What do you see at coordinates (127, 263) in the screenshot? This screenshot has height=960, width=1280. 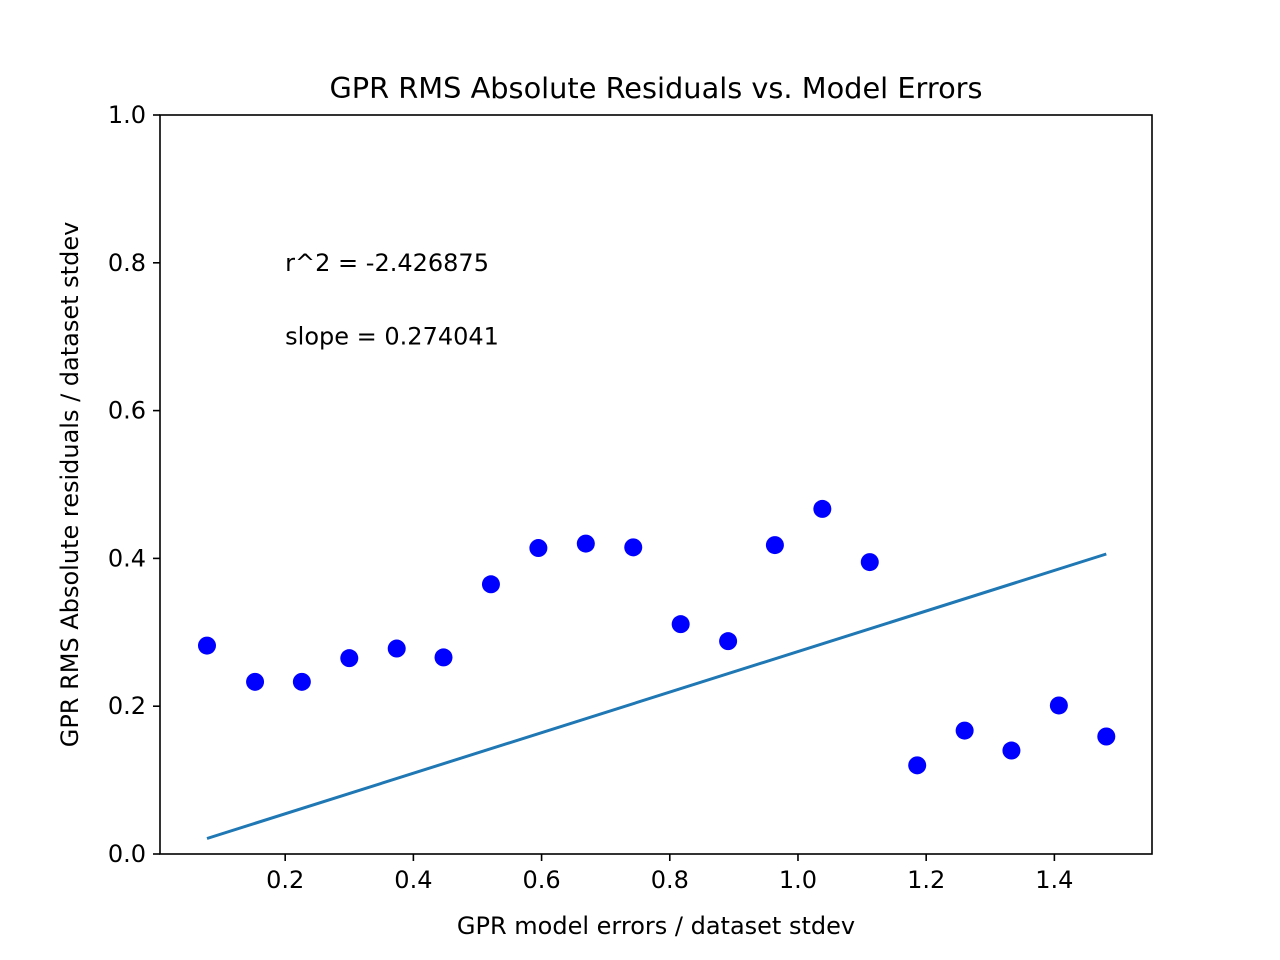 I see `y-tick-label: 0.8` at bounding box center [127, 263].